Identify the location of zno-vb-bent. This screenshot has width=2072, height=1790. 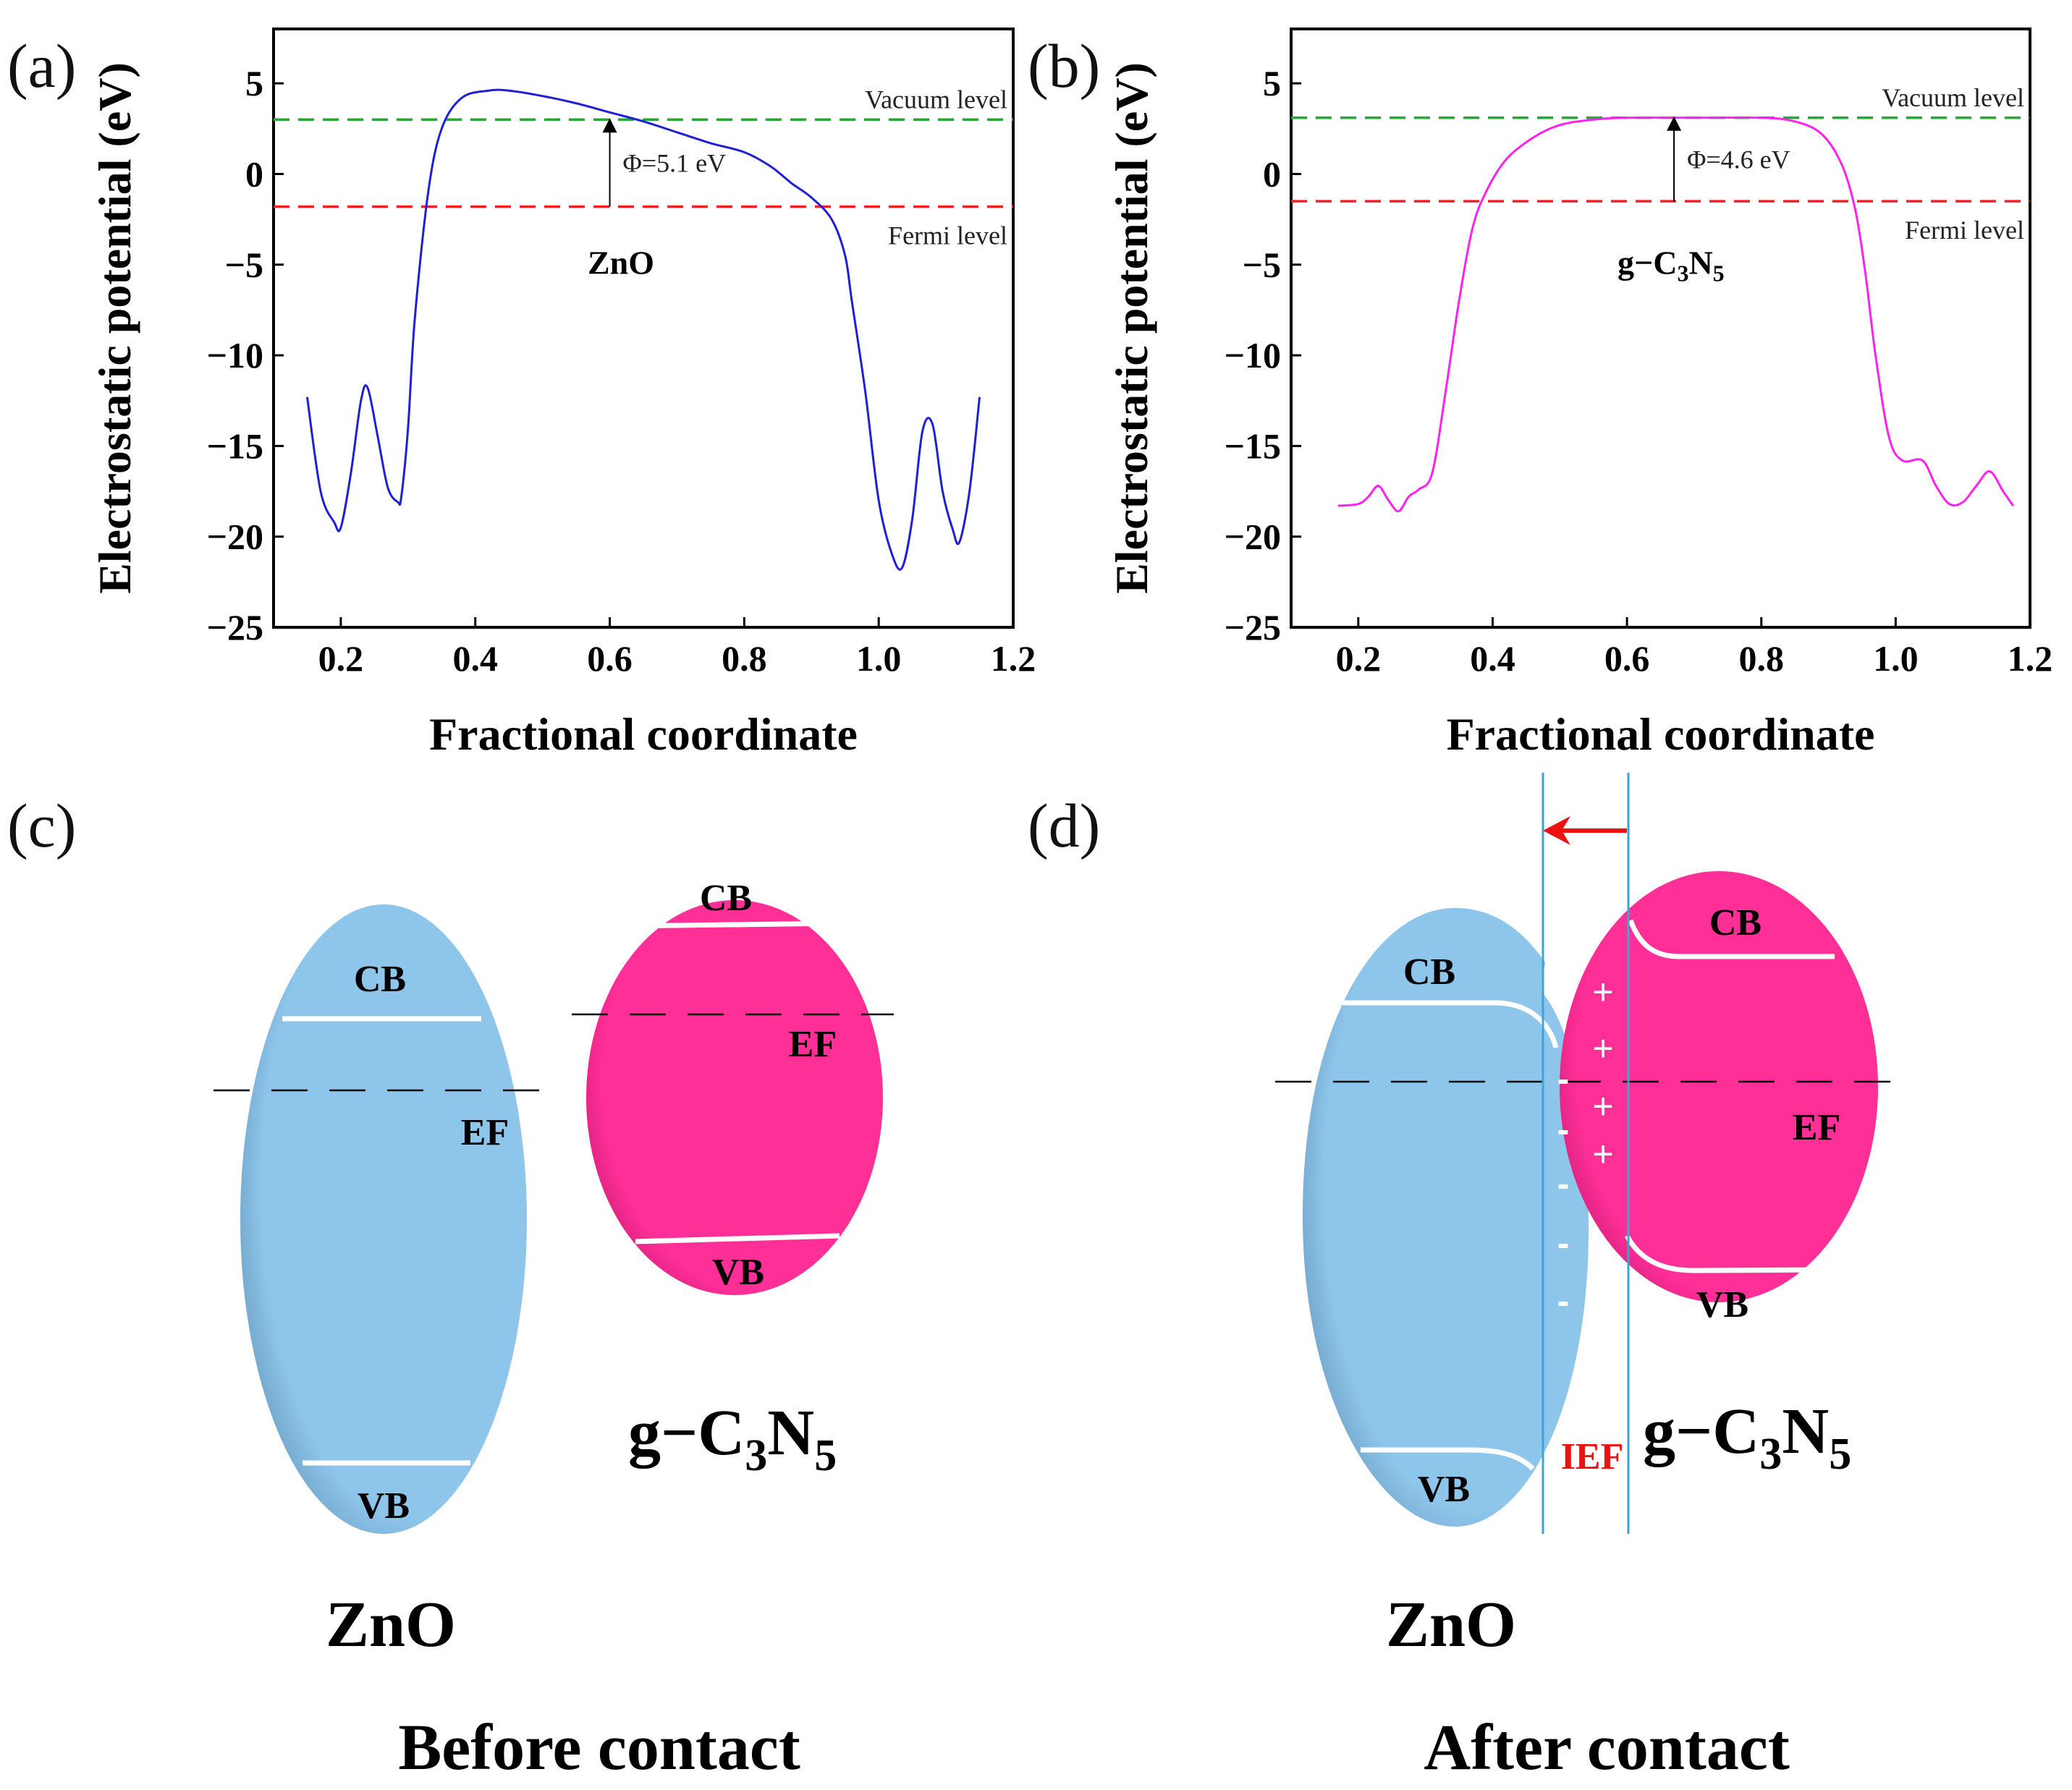
(1448, 1459).